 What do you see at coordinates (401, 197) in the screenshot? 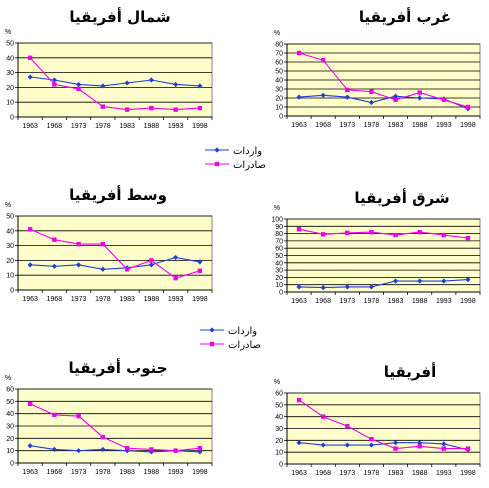
I see `chart-title: شرق أفريقيا` at bounding box center [401, 197].